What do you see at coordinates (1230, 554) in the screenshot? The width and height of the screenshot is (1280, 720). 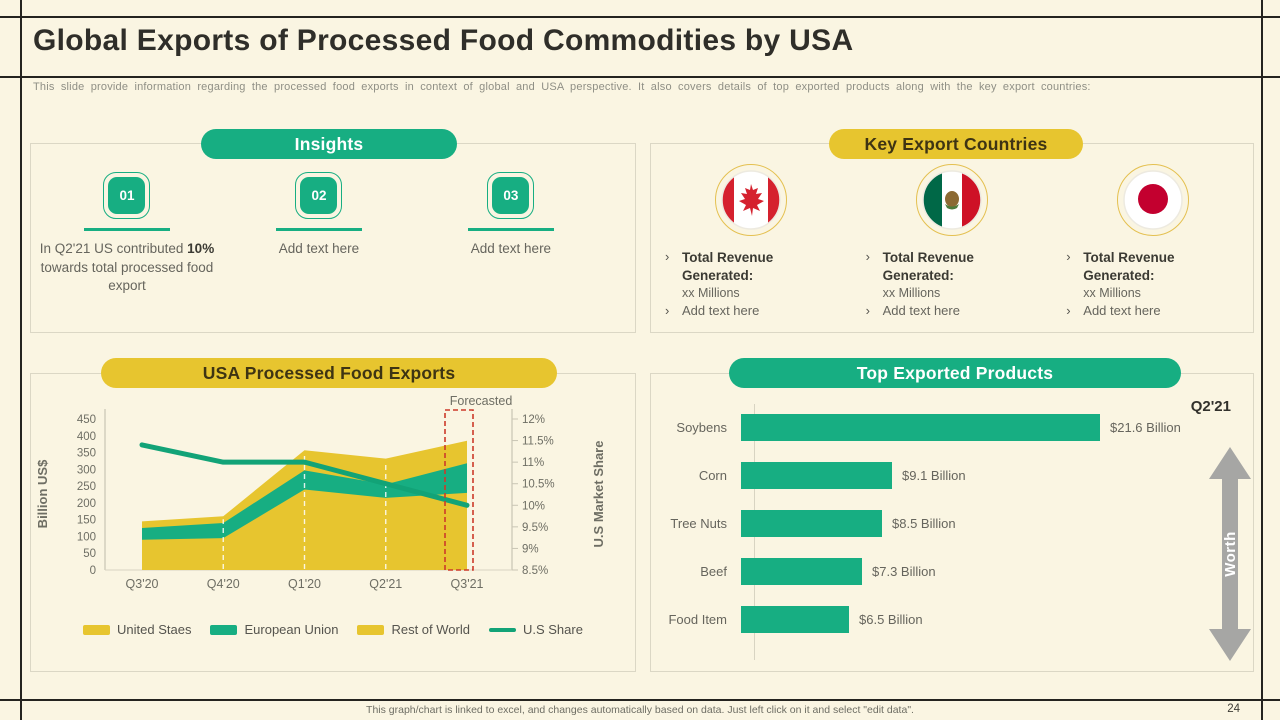 I see `worth-arrow: Worth` at bounding box center [1230, 554].